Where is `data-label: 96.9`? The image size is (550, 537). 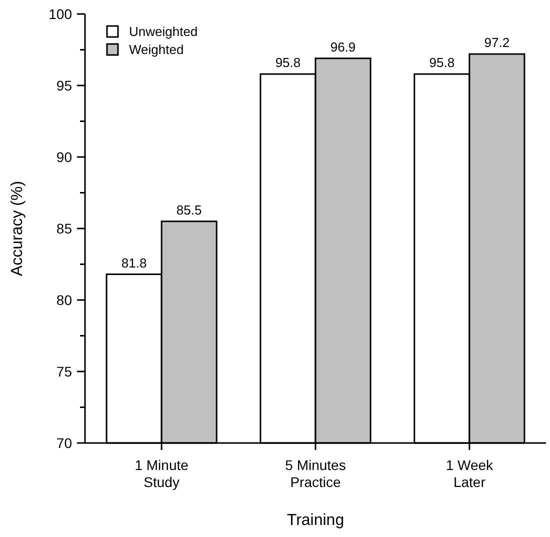 data-label: 96.9 is located at coordinates (343, 46).